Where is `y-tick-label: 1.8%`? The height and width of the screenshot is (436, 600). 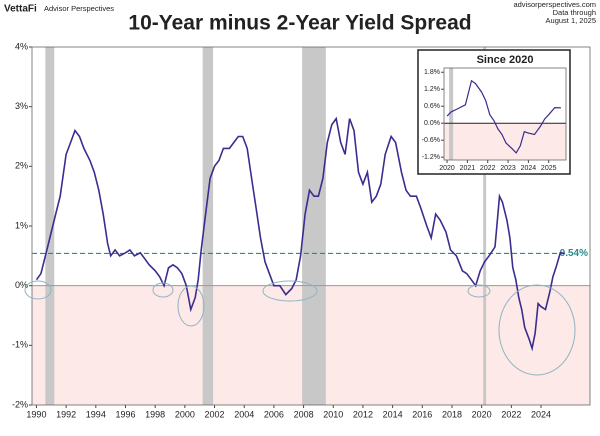 y-tick-label: 1.8% is located at coordinates (432, 72).